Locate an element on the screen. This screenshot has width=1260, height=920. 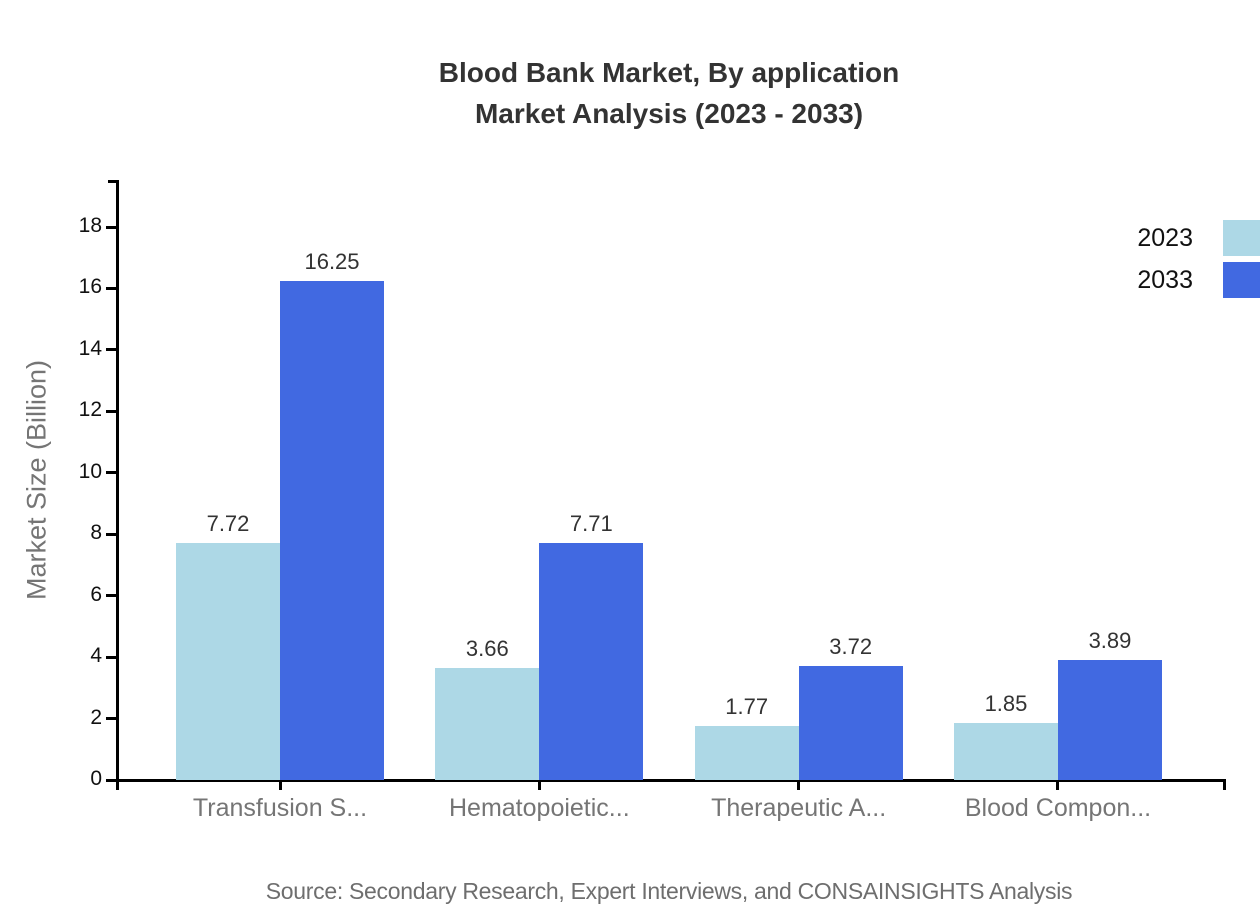
y-tick-label: 10 is located at coordinates (90, 471).